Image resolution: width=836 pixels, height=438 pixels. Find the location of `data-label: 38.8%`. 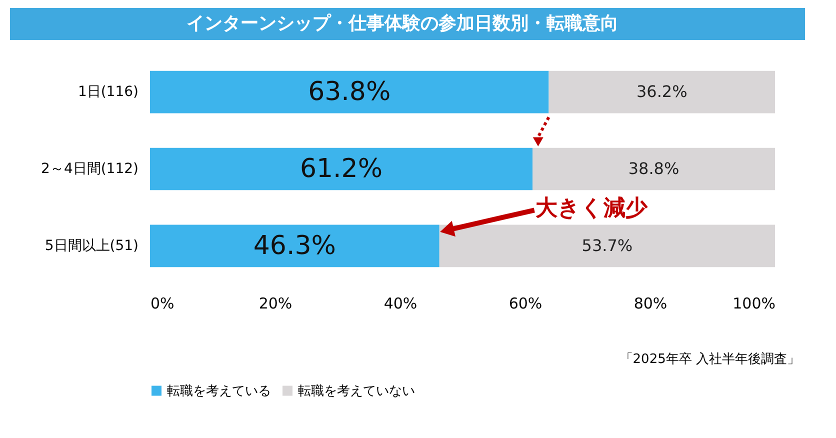

data-label: 38.8% is located at coordinates (654, 168).